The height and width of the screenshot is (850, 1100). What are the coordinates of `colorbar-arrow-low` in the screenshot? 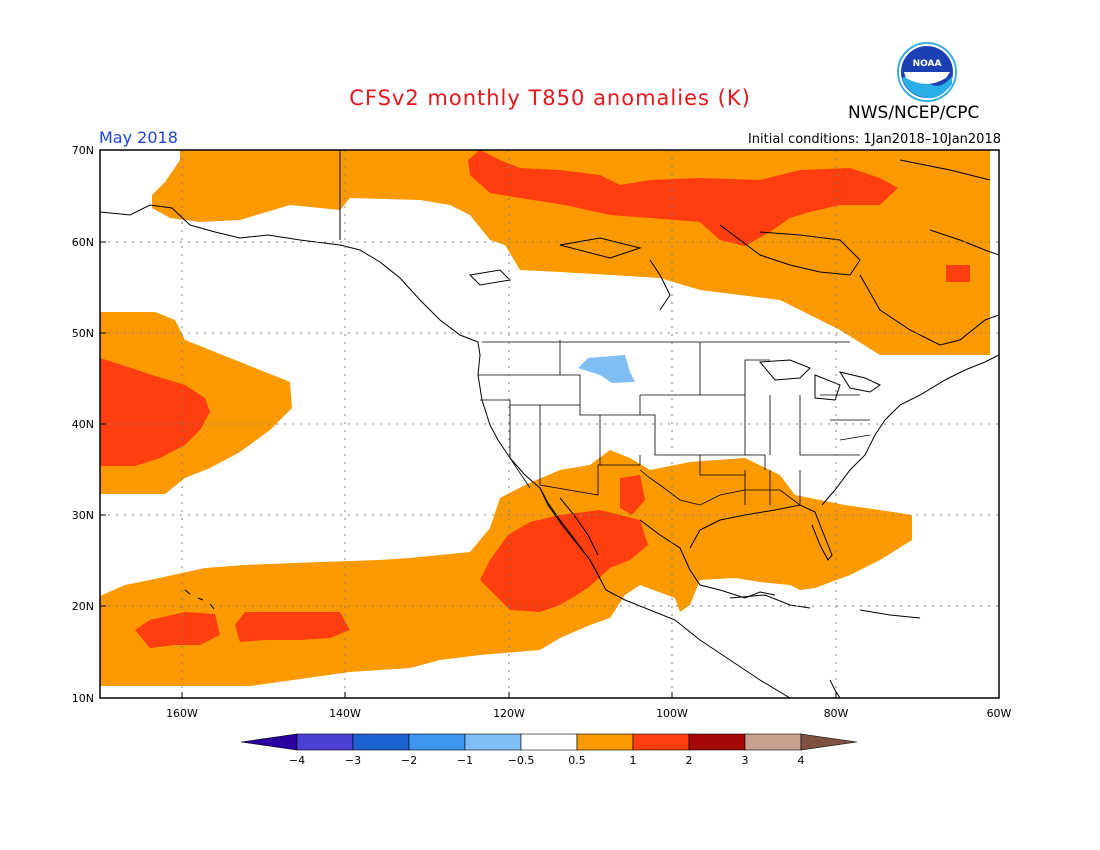 It's located at (269, 742).